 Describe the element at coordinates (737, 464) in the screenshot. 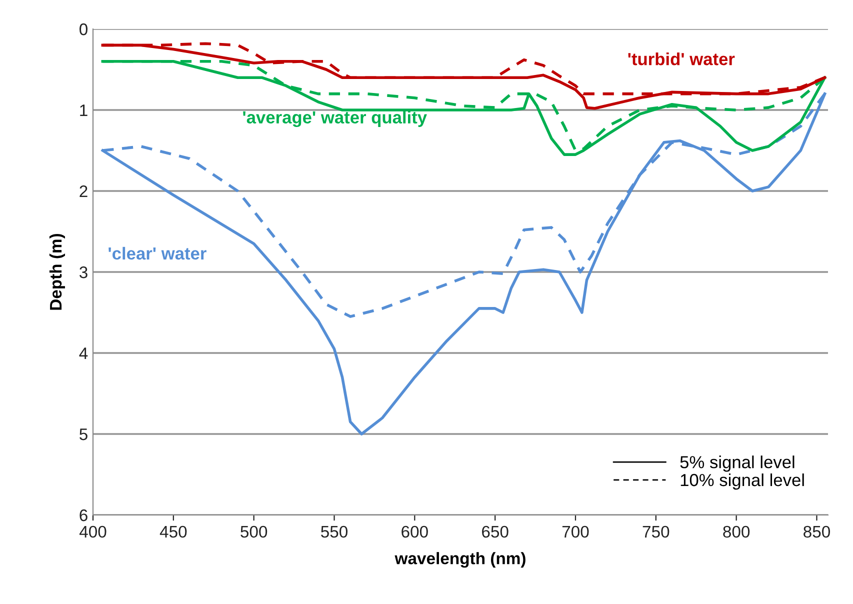

I see `annotation: 5% signal level` at that location.